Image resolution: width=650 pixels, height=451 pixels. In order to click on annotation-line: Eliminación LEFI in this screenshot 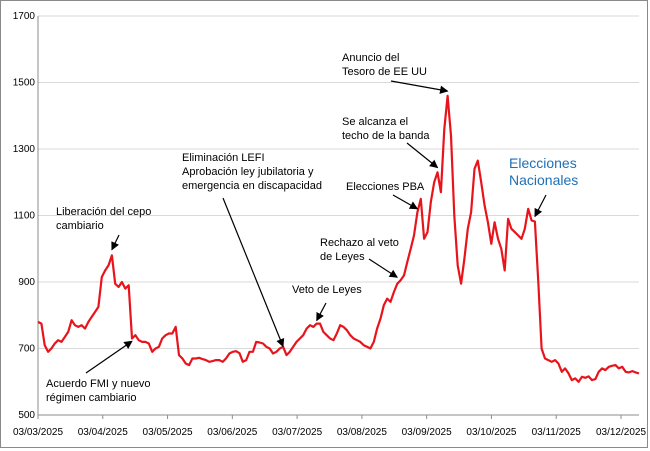, I will do `click(223, 158)`.